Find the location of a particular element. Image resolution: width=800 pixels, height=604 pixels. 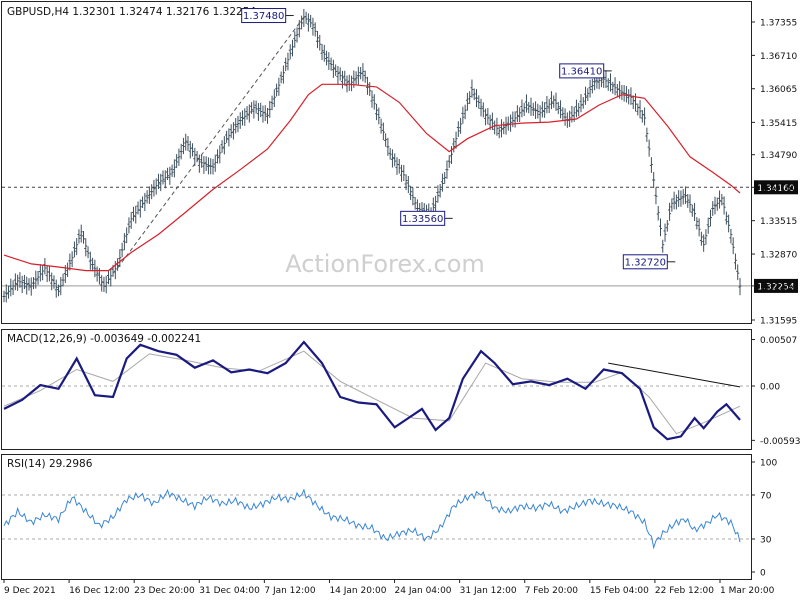

price-y-tick-label: 1.33515 is located at coordinates (778, 222).